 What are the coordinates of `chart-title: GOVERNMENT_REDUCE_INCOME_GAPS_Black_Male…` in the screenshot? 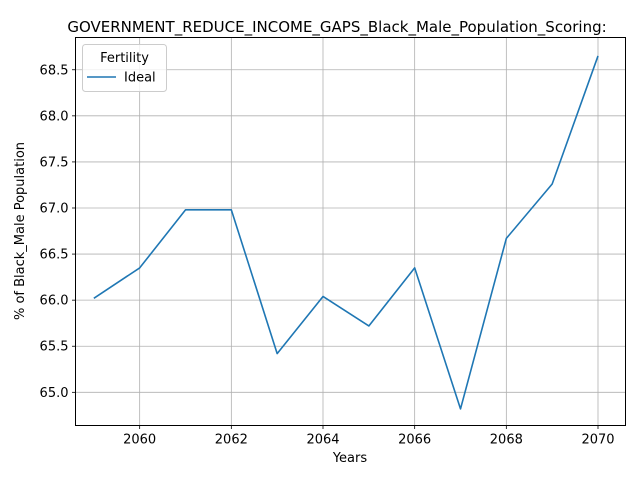 It's located at (336, 27).